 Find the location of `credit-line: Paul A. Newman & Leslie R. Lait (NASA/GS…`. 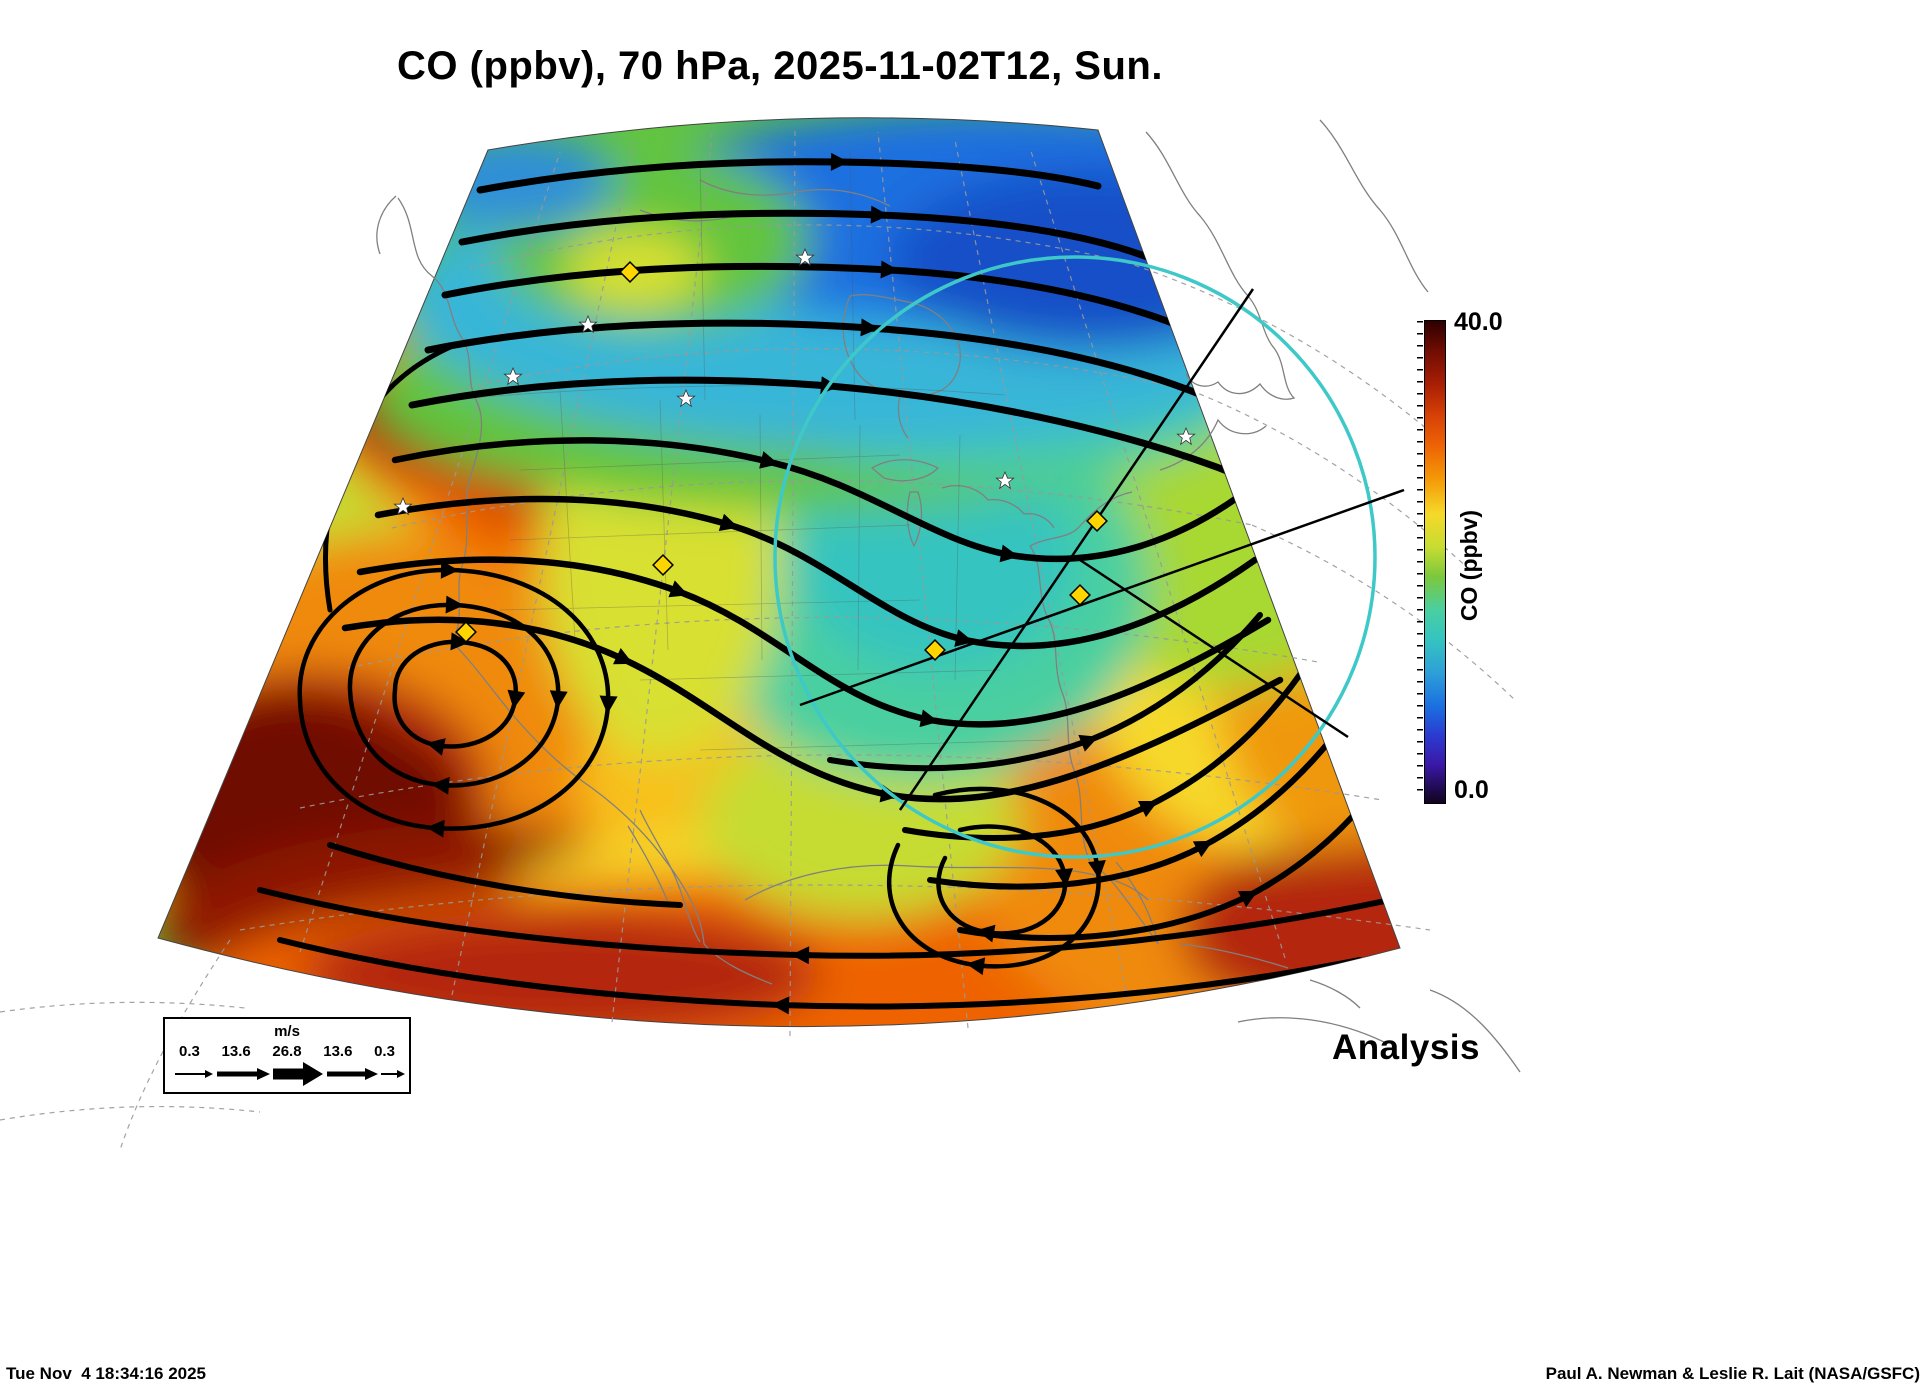

credit-line: Paul A. Newman & Leslie R. Lait (NASA/GS… is located at coordinates (1732, 1373).